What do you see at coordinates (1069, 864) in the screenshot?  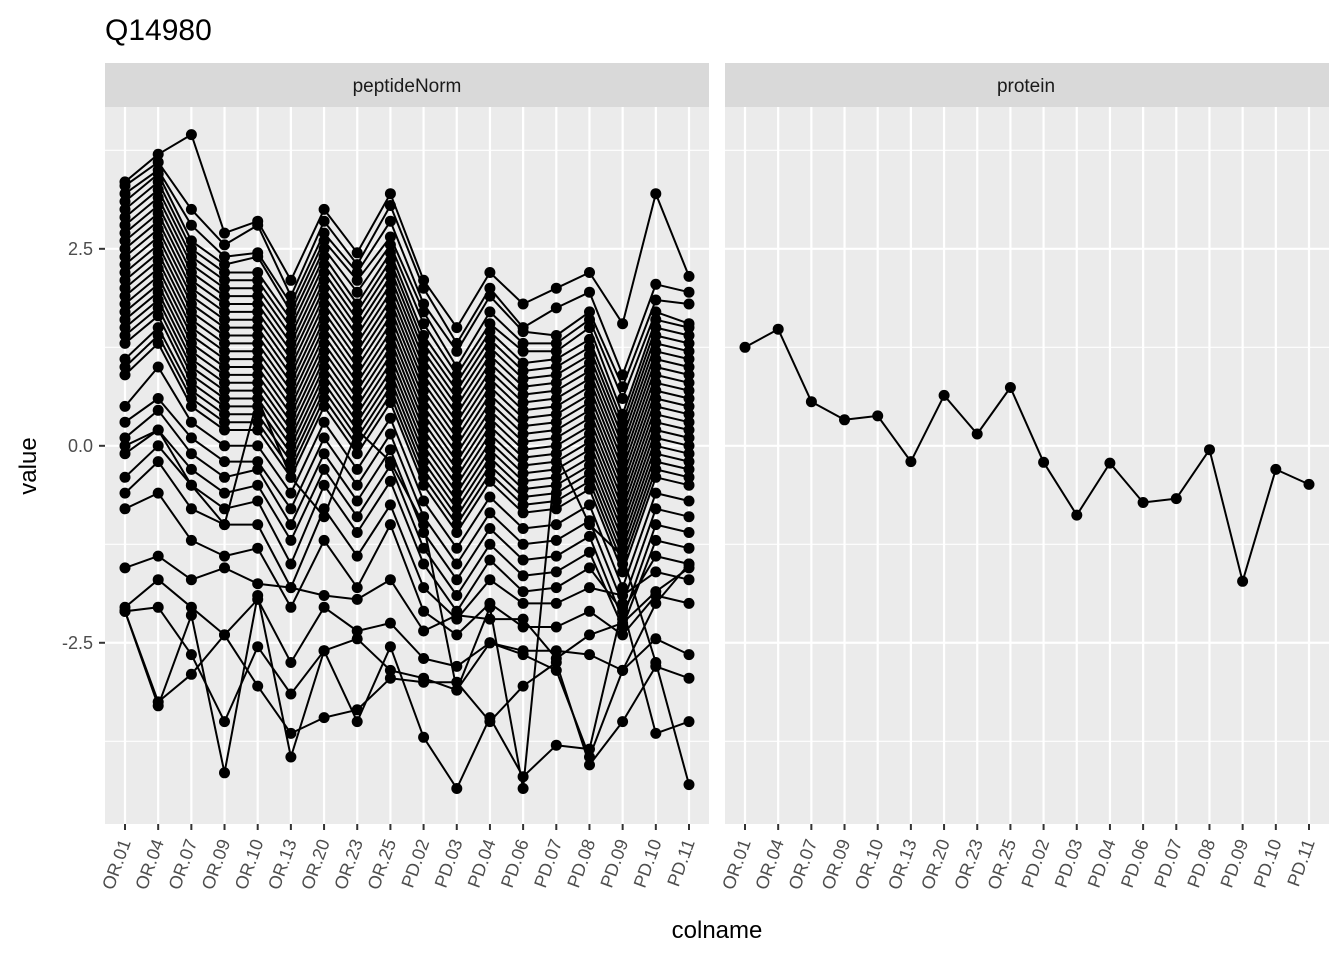 I see `x-tick-label: PD.03` at bounding box center [1069, 864].